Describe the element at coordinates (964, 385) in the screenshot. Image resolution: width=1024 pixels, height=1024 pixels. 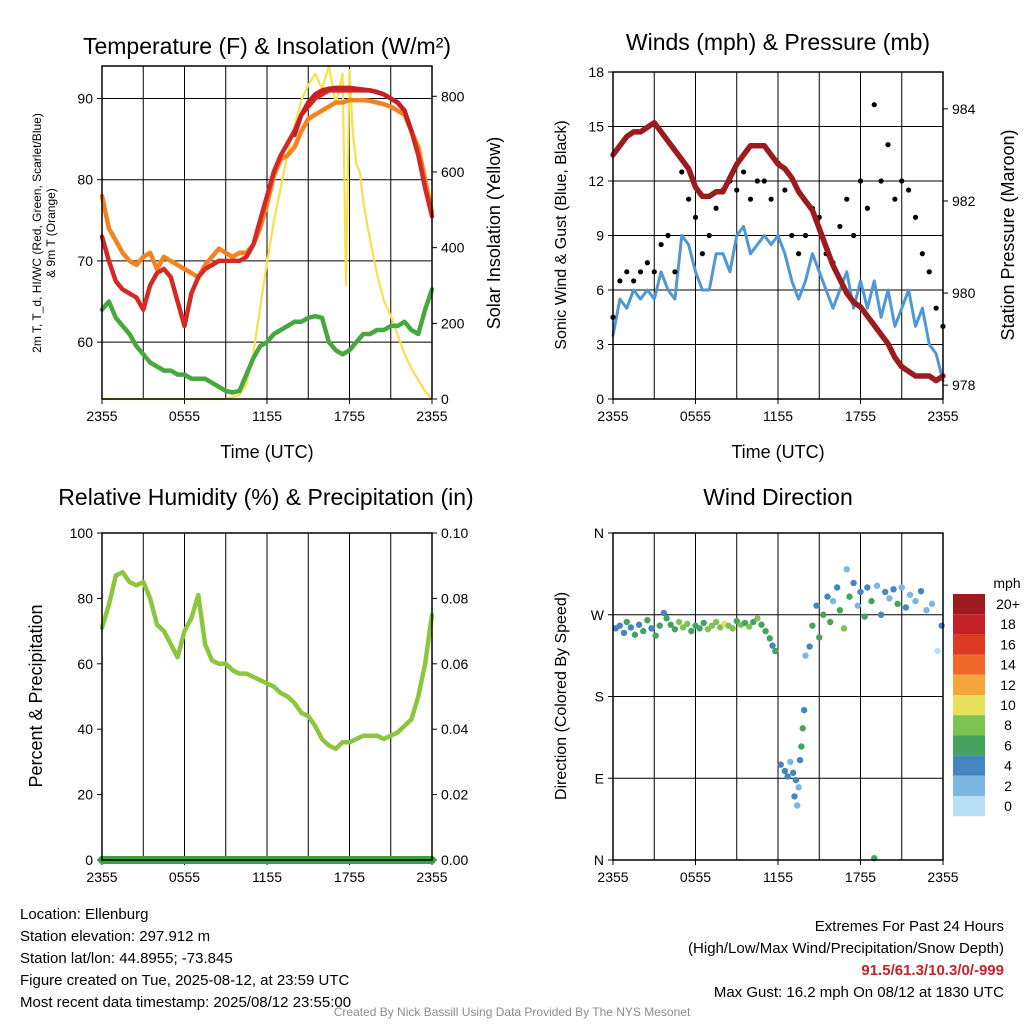
I see `y-tick-label: 978` at that location.